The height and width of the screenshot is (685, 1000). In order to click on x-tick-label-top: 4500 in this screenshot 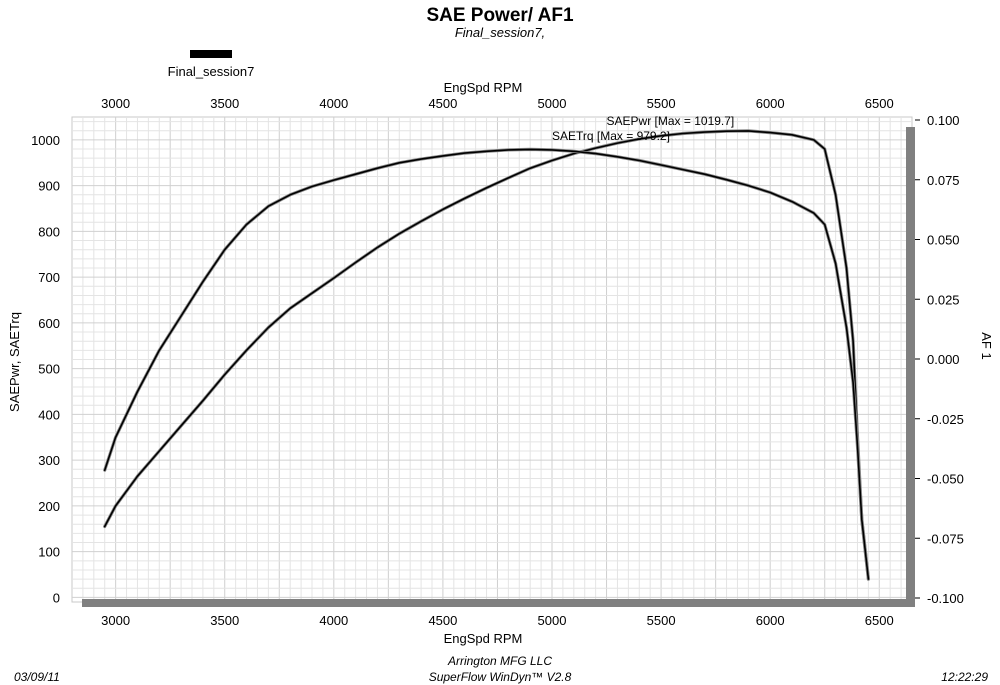, I will do `click(442, 103)`.